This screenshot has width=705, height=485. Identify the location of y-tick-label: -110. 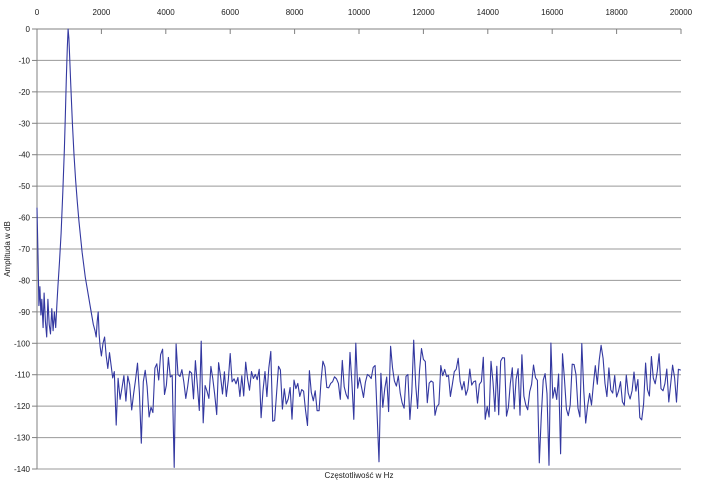
(23, 375).